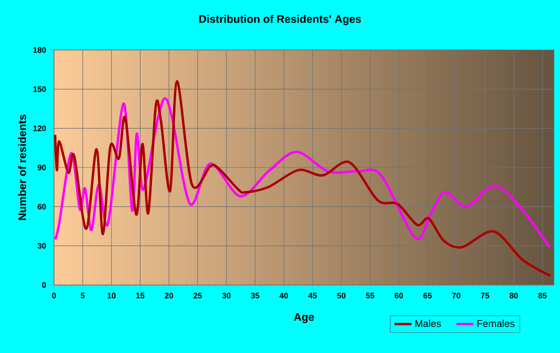 The width and height of the screenshot is (560, 353). I want to click on x-axis-title: Age, so click(304, 318).